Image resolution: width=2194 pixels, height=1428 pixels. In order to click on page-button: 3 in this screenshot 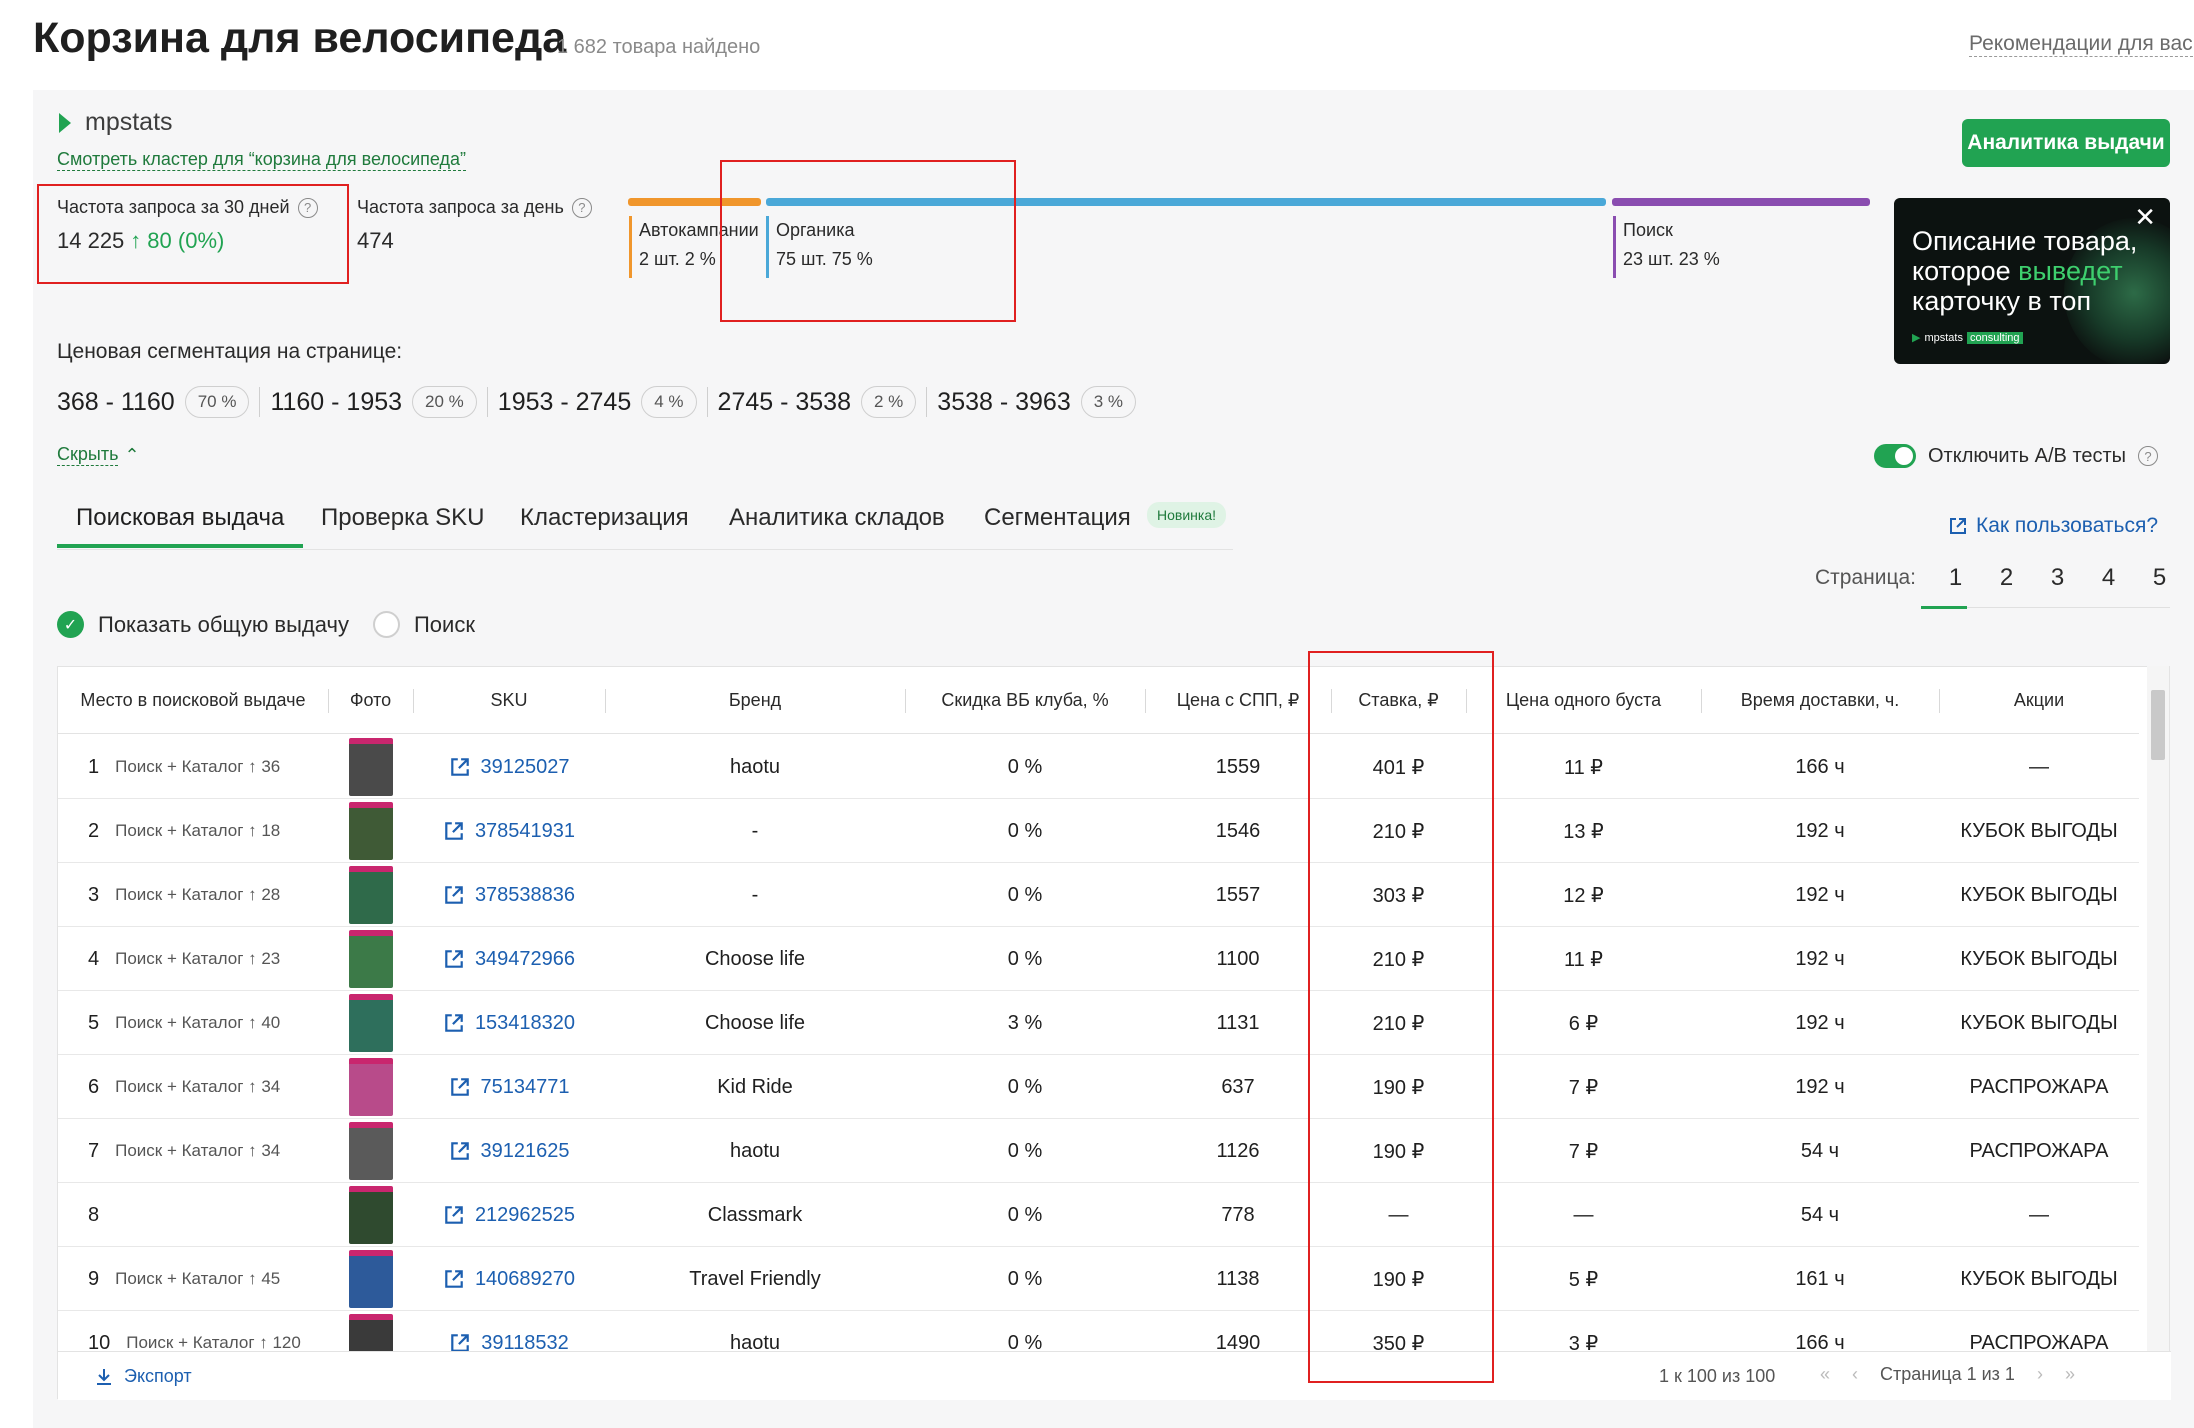, I will do `click(2057, 577)`.